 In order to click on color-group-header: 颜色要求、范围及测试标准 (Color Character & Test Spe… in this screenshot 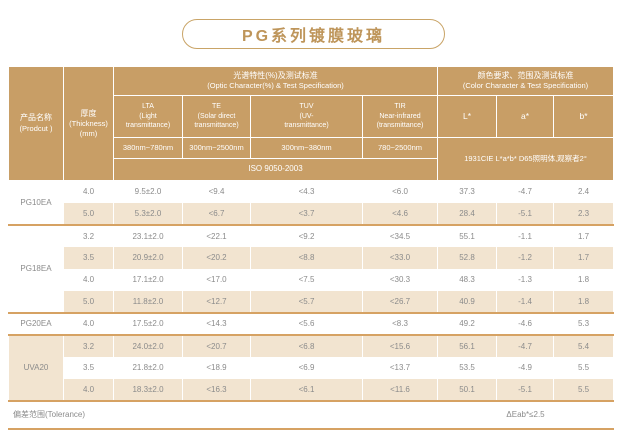, I will do `click(526, 81)`.